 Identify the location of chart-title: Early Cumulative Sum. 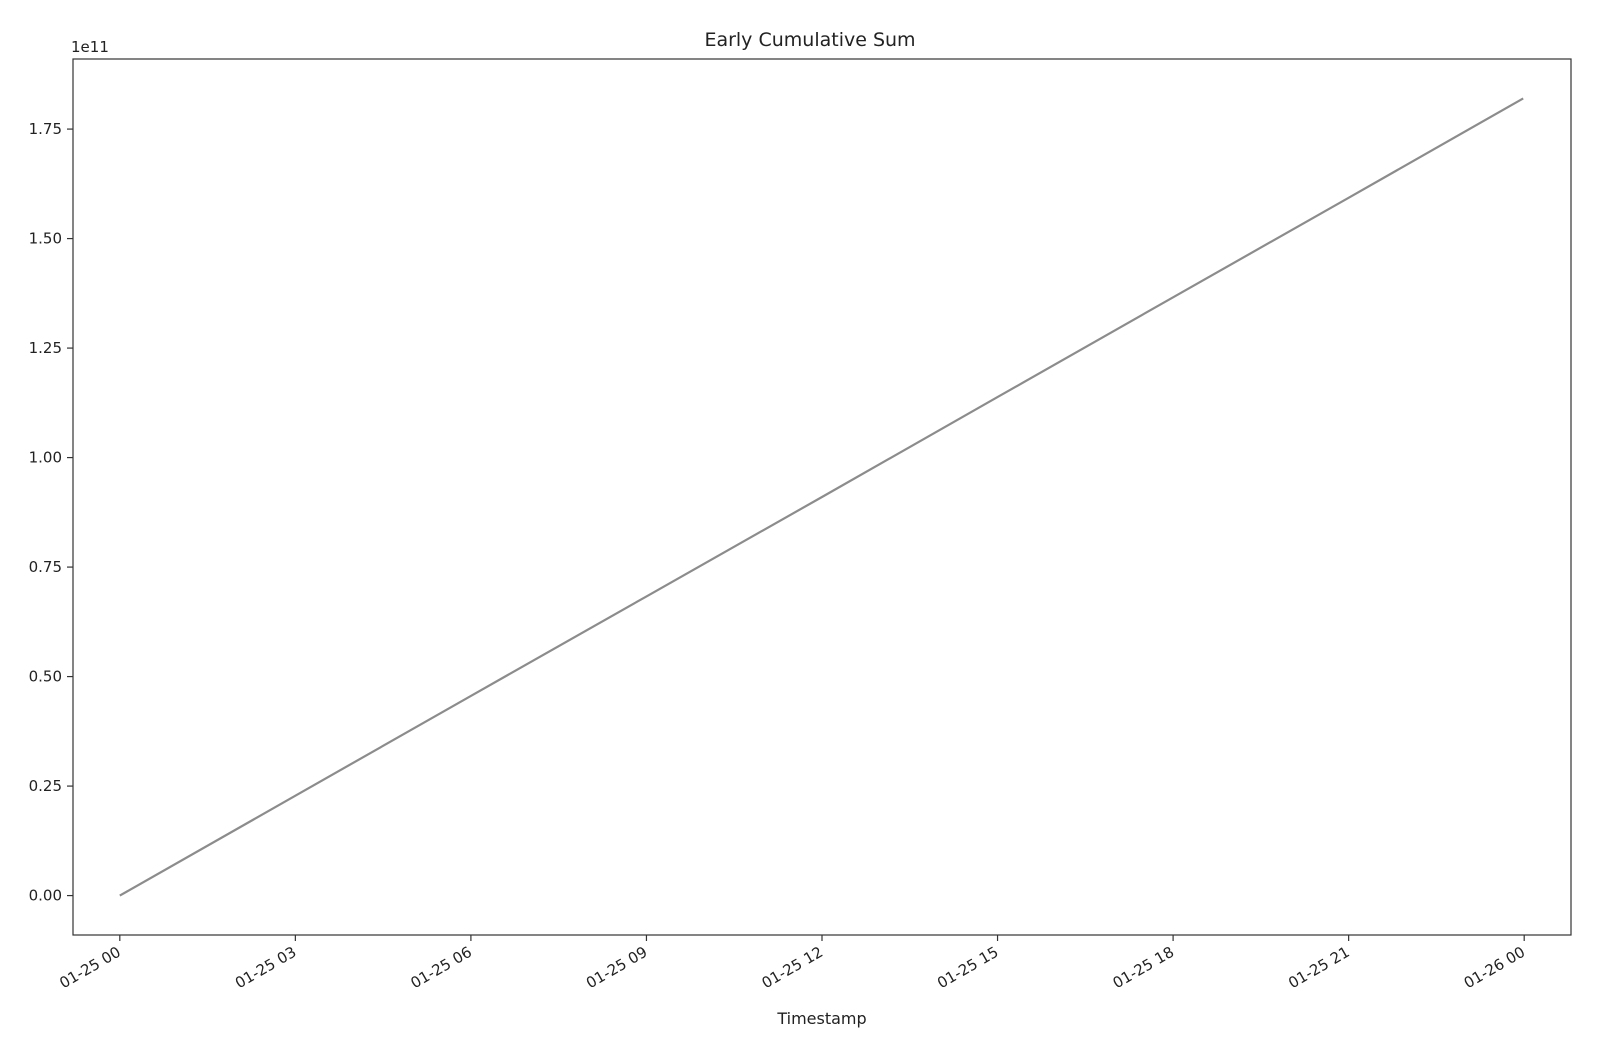
(809, 40).